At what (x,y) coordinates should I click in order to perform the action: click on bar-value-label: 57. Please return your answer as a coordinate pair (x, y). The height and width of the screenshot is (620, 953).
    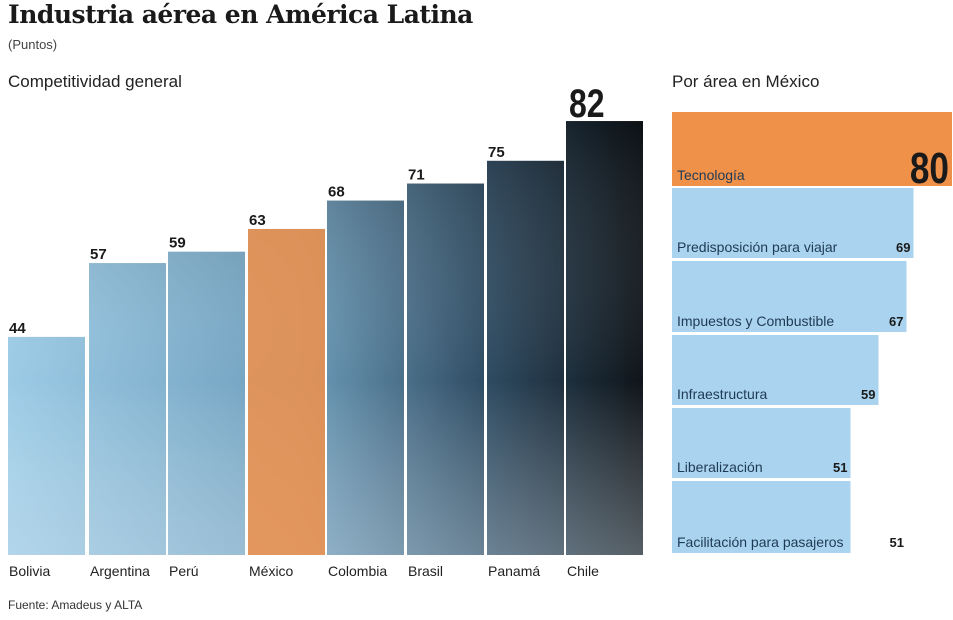
    Looking at the image, I should click on (98, 254).